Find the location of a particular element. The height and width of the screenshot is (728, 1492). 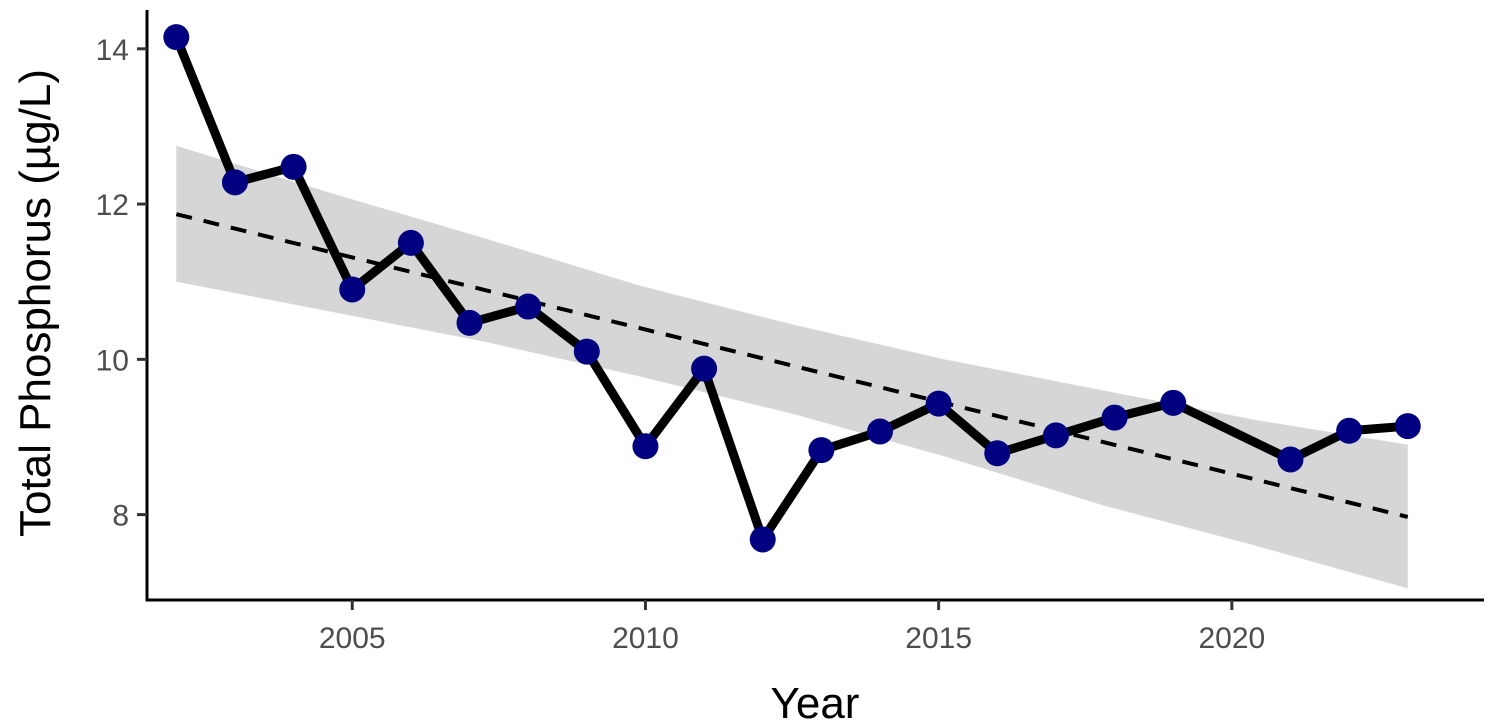

y-tick-label: 8 is located at coordinates (120, 516).